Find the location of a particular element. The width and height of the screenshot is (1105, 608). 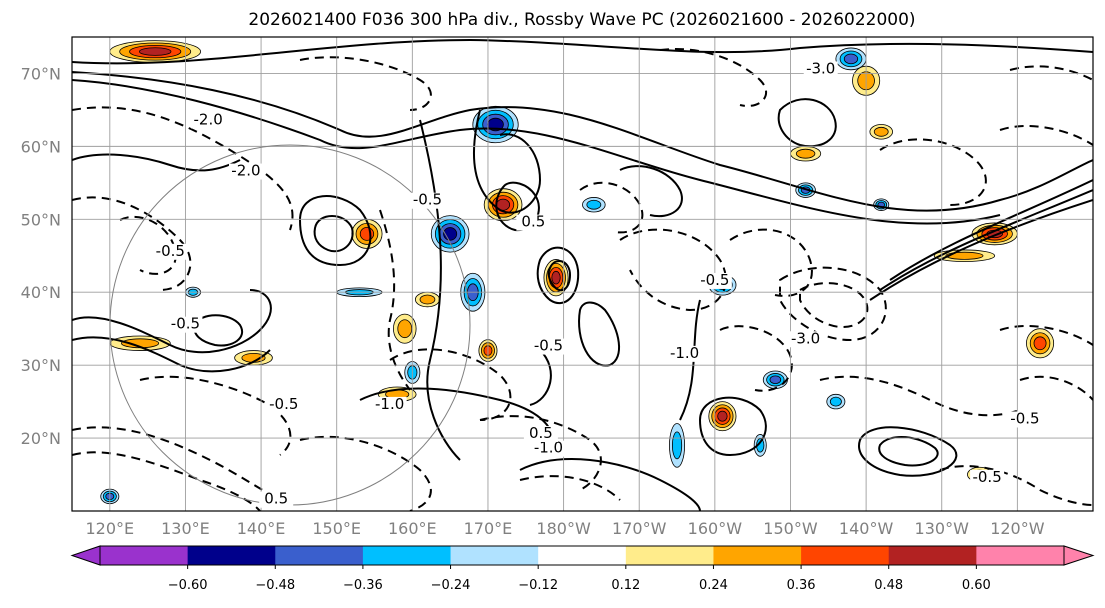

colorbar-extend-min is located at coordinates (85, 555).